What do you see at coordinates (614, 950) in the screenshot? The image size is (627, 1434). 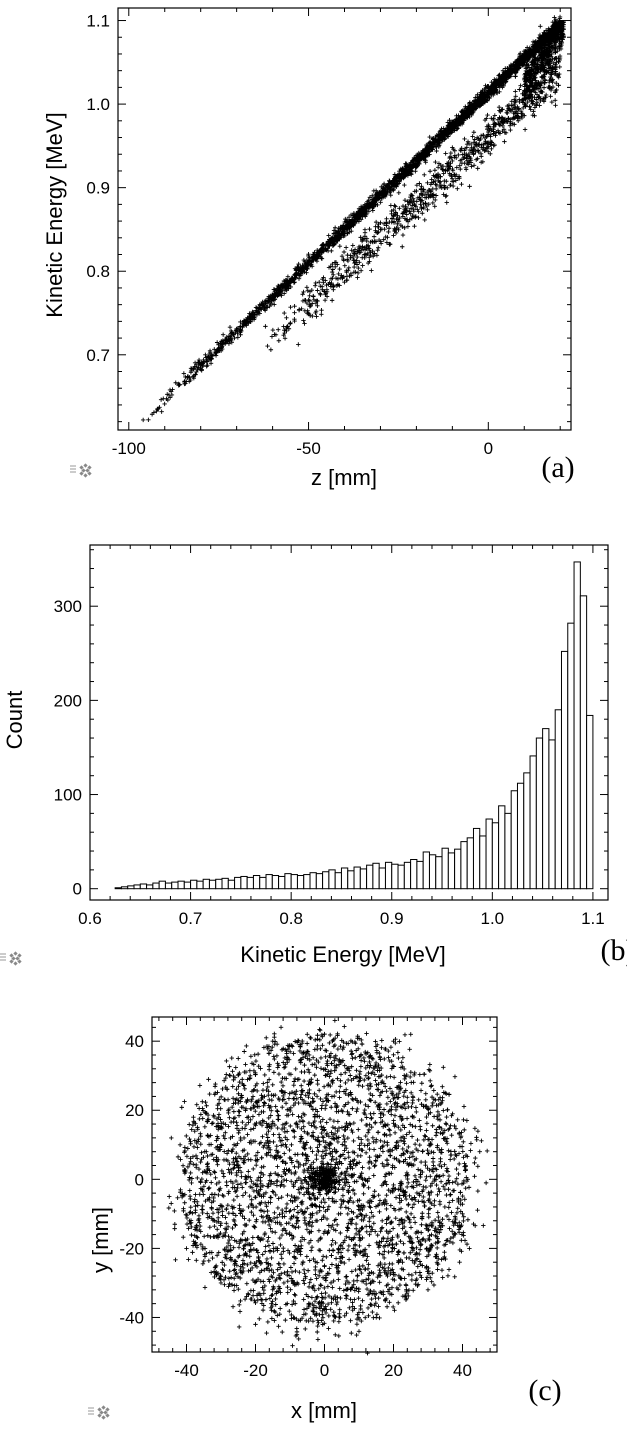 I see `panel-label: (b)` at bounding box center [614, 950].